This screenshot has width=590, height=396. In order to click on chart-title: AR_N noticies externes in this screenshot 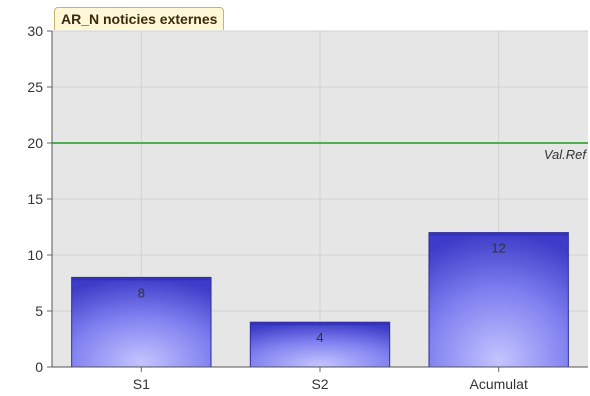, I will do `click(139, 18)`.